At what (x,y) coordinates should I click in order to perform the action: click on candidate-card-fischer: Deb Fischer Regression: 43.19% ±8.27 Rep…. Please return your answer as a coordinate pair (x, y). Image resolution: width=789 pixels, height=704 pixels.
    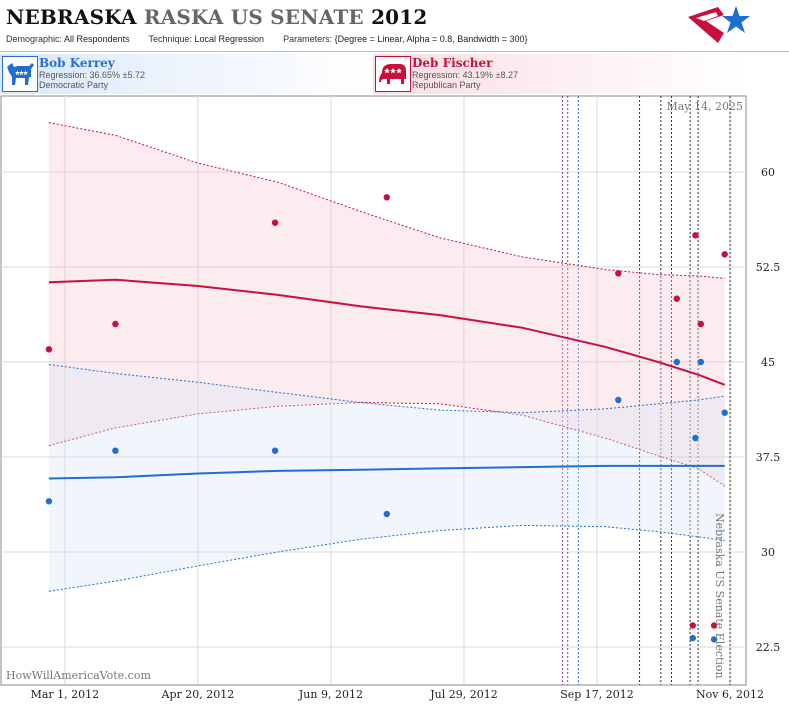
    Looking at the image, I should click on (558, 74).